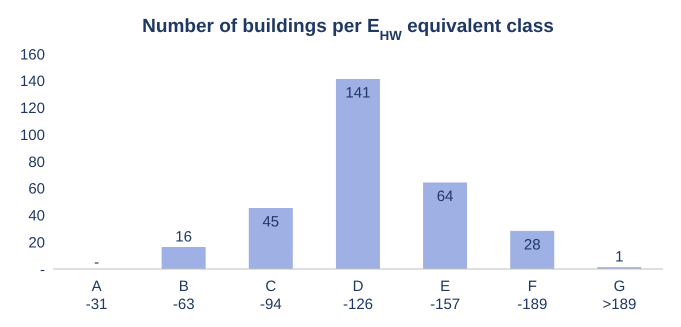 The width and height of the screenshot is (681, 327). I want to click on x-tick-label: G >189, so click(619, 295).